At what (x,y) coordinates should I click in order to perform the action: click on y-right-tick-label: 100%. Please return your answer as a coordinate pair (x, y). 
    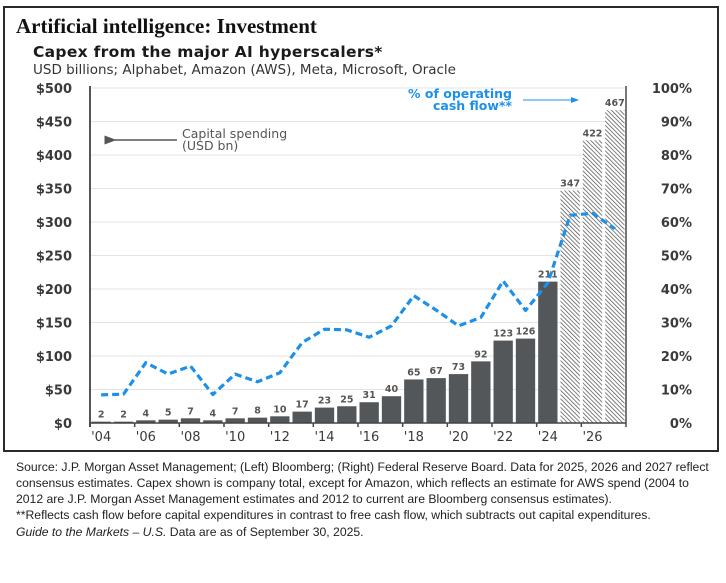
    Looking at the image, I should click on (672, 89).